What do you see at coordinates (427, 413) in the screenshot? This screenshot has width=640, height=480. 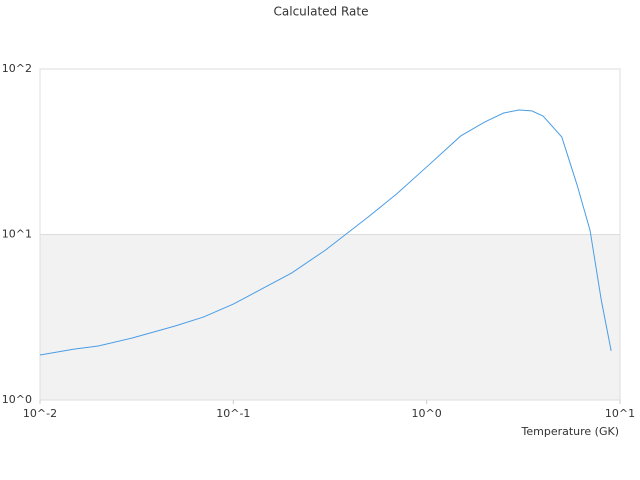 I see `x-tick-label: 10^0` at bounding box center [427, 413].